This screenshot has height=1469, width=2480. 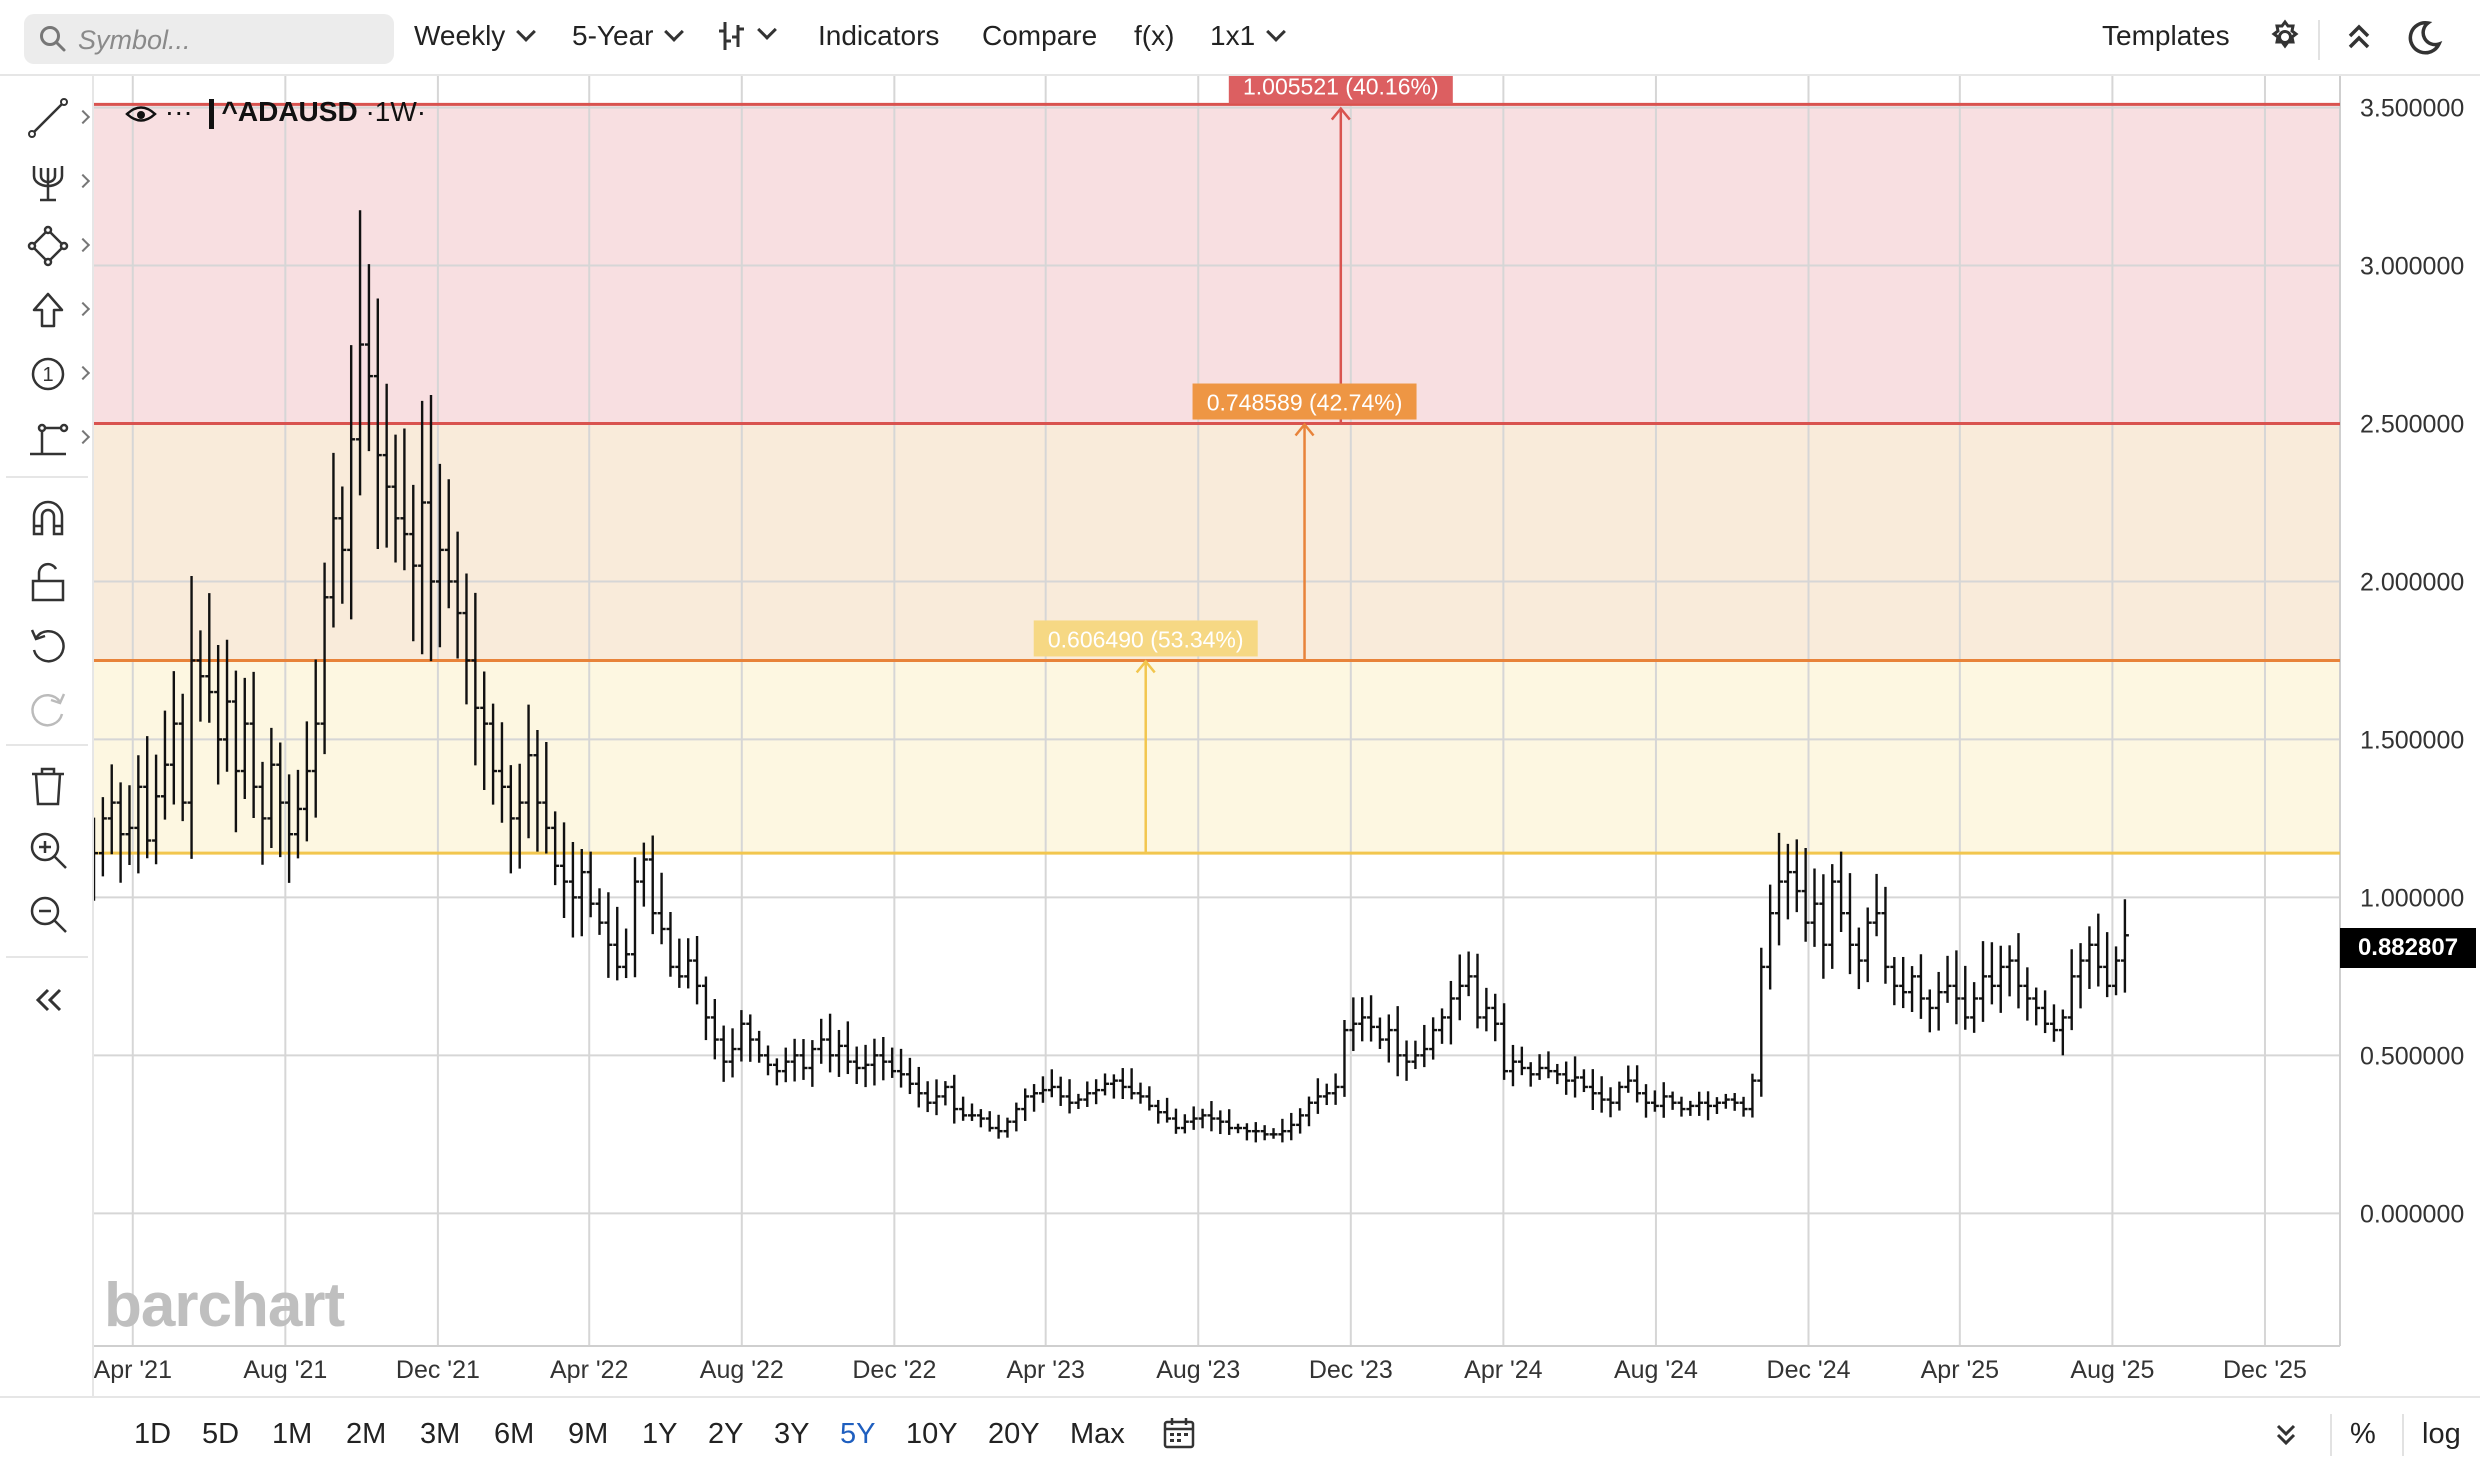 What do you see at coordinates (1097, 1434) in the screenshot?
I see `range-button-max: Max` at bounding box center [1097, 1434].